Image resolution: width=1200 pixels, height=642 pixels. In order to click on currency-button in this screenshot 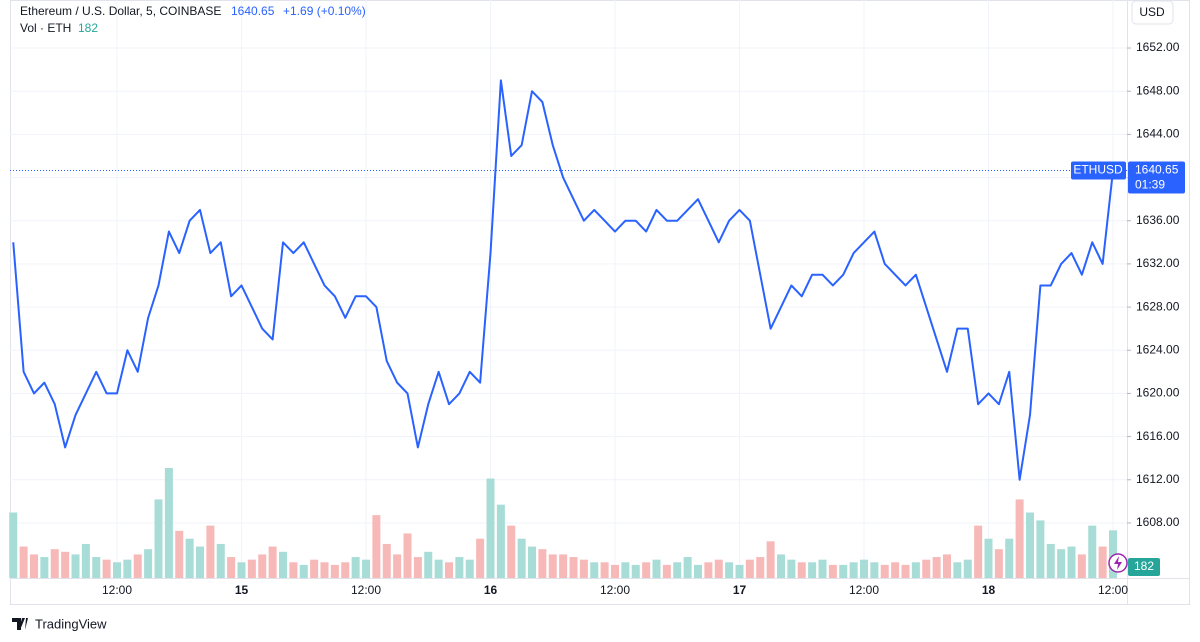, I will do `click(1152, 12)`.